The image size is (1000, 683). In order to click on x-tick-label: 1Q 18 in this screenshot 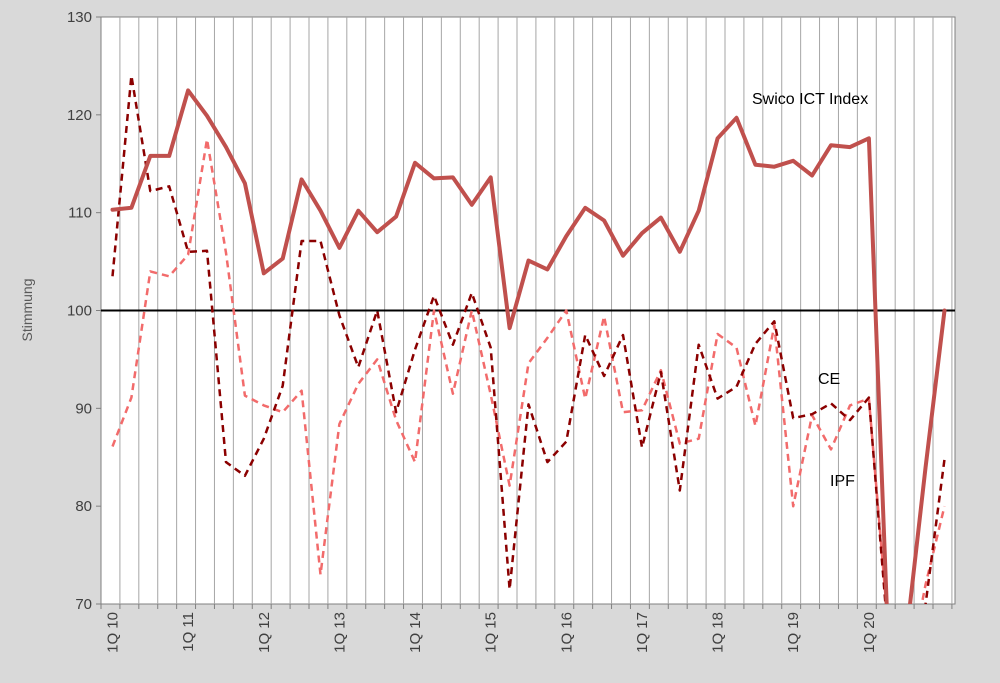, I will do `click(718, 632)`.